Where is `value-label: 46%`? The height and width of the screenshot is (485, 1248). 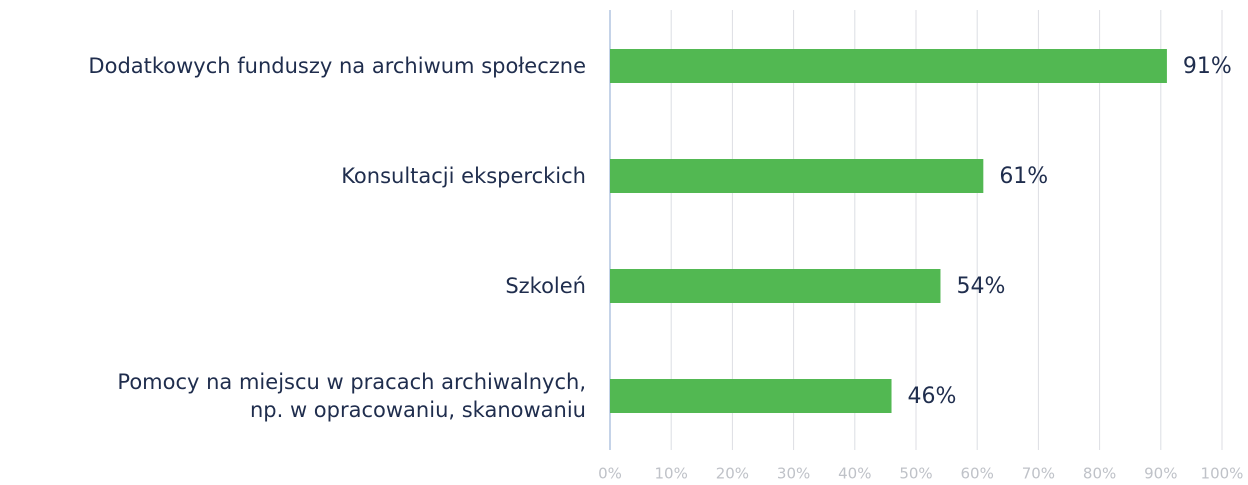 value-label: 46% is located at coordinates (932, 396).